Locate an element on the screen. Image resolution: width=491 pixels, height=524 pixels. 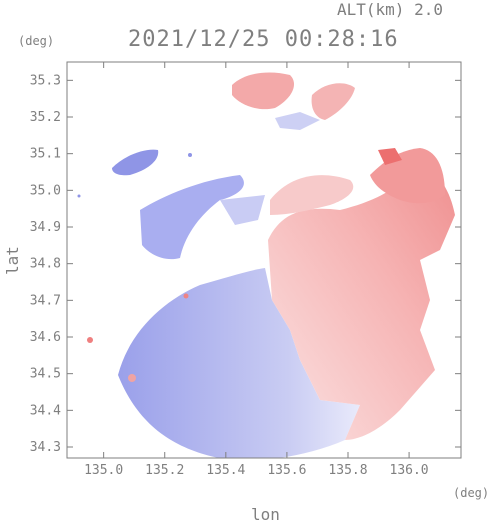
x-axis-name: lon is located at coordinates (265, 514).